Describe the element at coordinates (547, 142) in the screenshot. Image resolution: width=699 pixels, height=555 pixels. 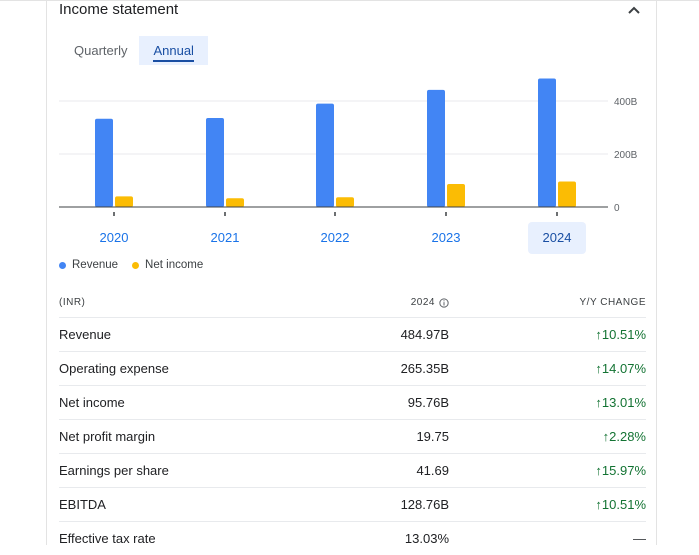
I see `bar-revenue-2024` at that location.